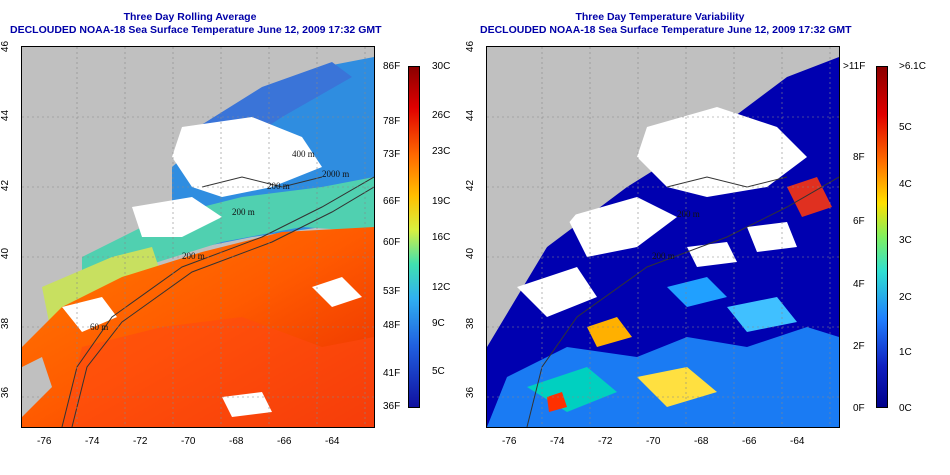  I want to click on right-contour-label-200m-a: 200 m, so click(663, 256).